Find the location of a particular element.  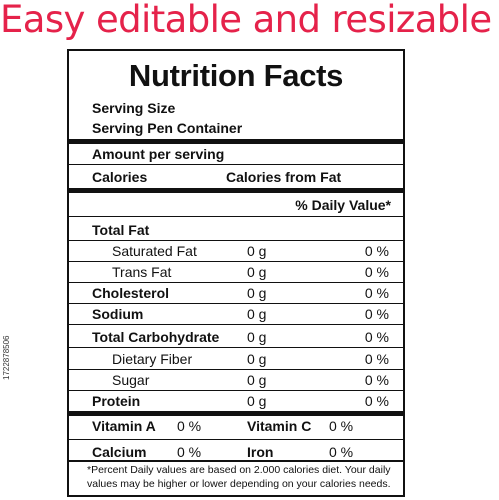

nutrient-name: Trans Fat is located at coordinates (142, 272).